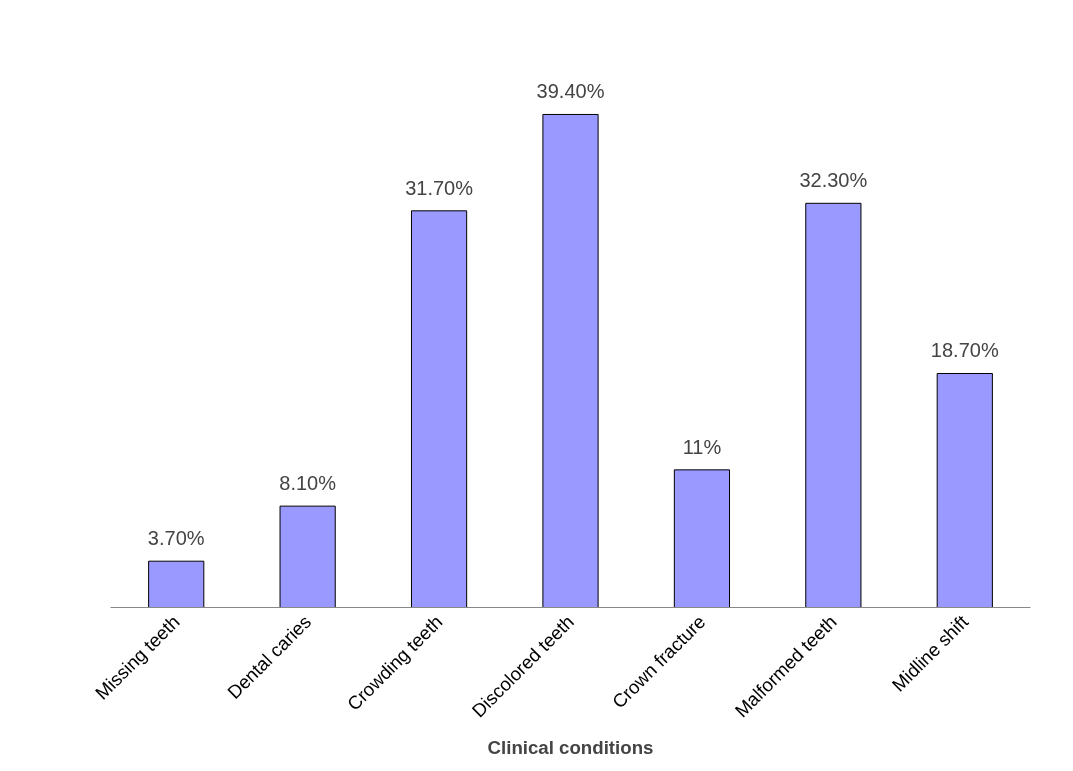 This screenshot has width=1073, height=771. Describe the element at coordinates (308, 483) in the screenshot. I see `data-label: 8.10%` at that location.